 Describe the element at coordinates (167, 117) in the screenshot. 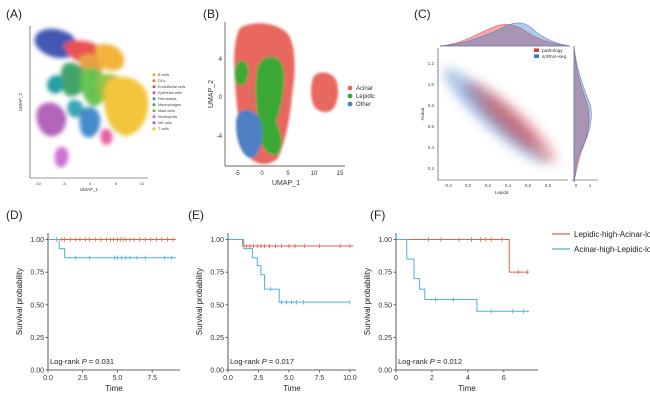

I see `legend-label: Neutrophils` at that location.